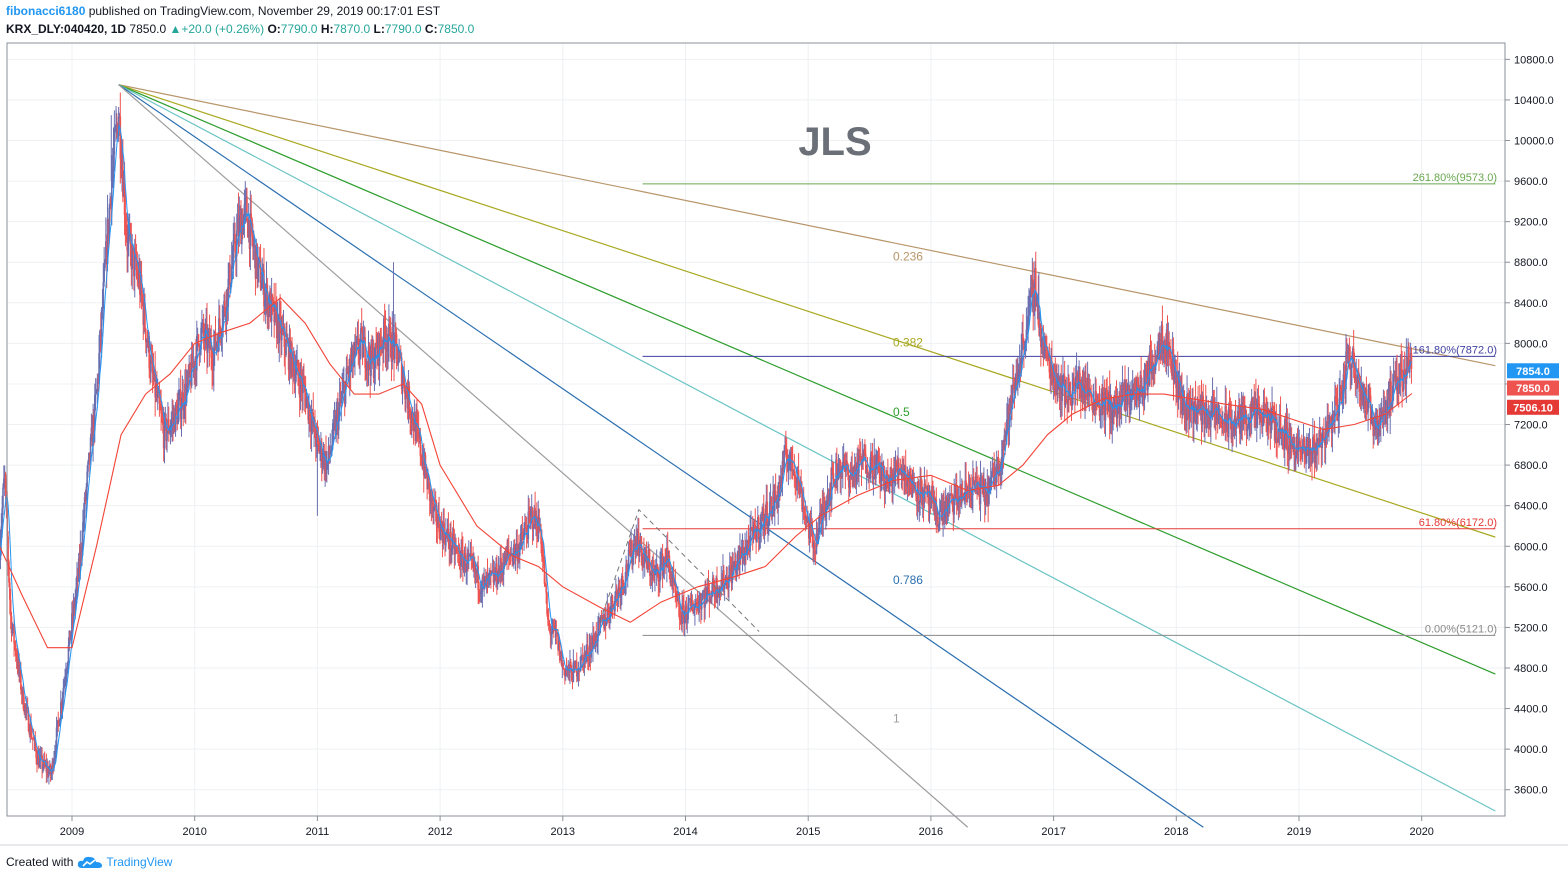  What do you see at coordinates (379, 29) in the screenshot?
I see `low-label: L:` at bounding box center [379, 29].